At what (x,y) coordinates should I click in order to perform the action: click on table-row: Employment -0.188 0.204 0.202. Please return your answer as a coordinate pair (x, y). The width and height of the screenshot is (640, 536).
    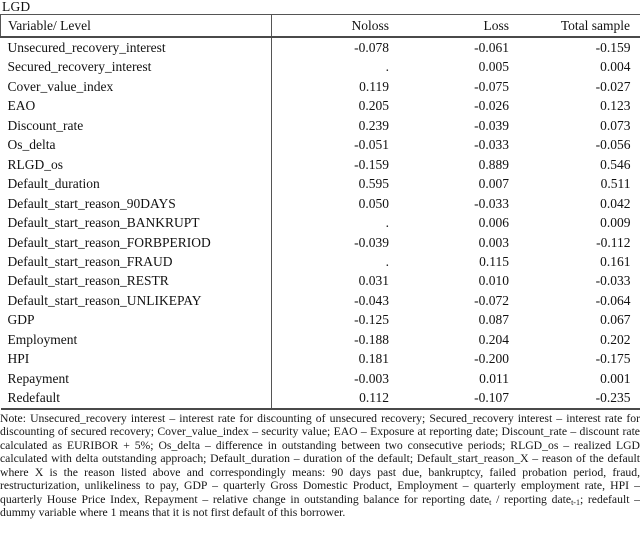
    Looking at the image, I should click on (320, 339).